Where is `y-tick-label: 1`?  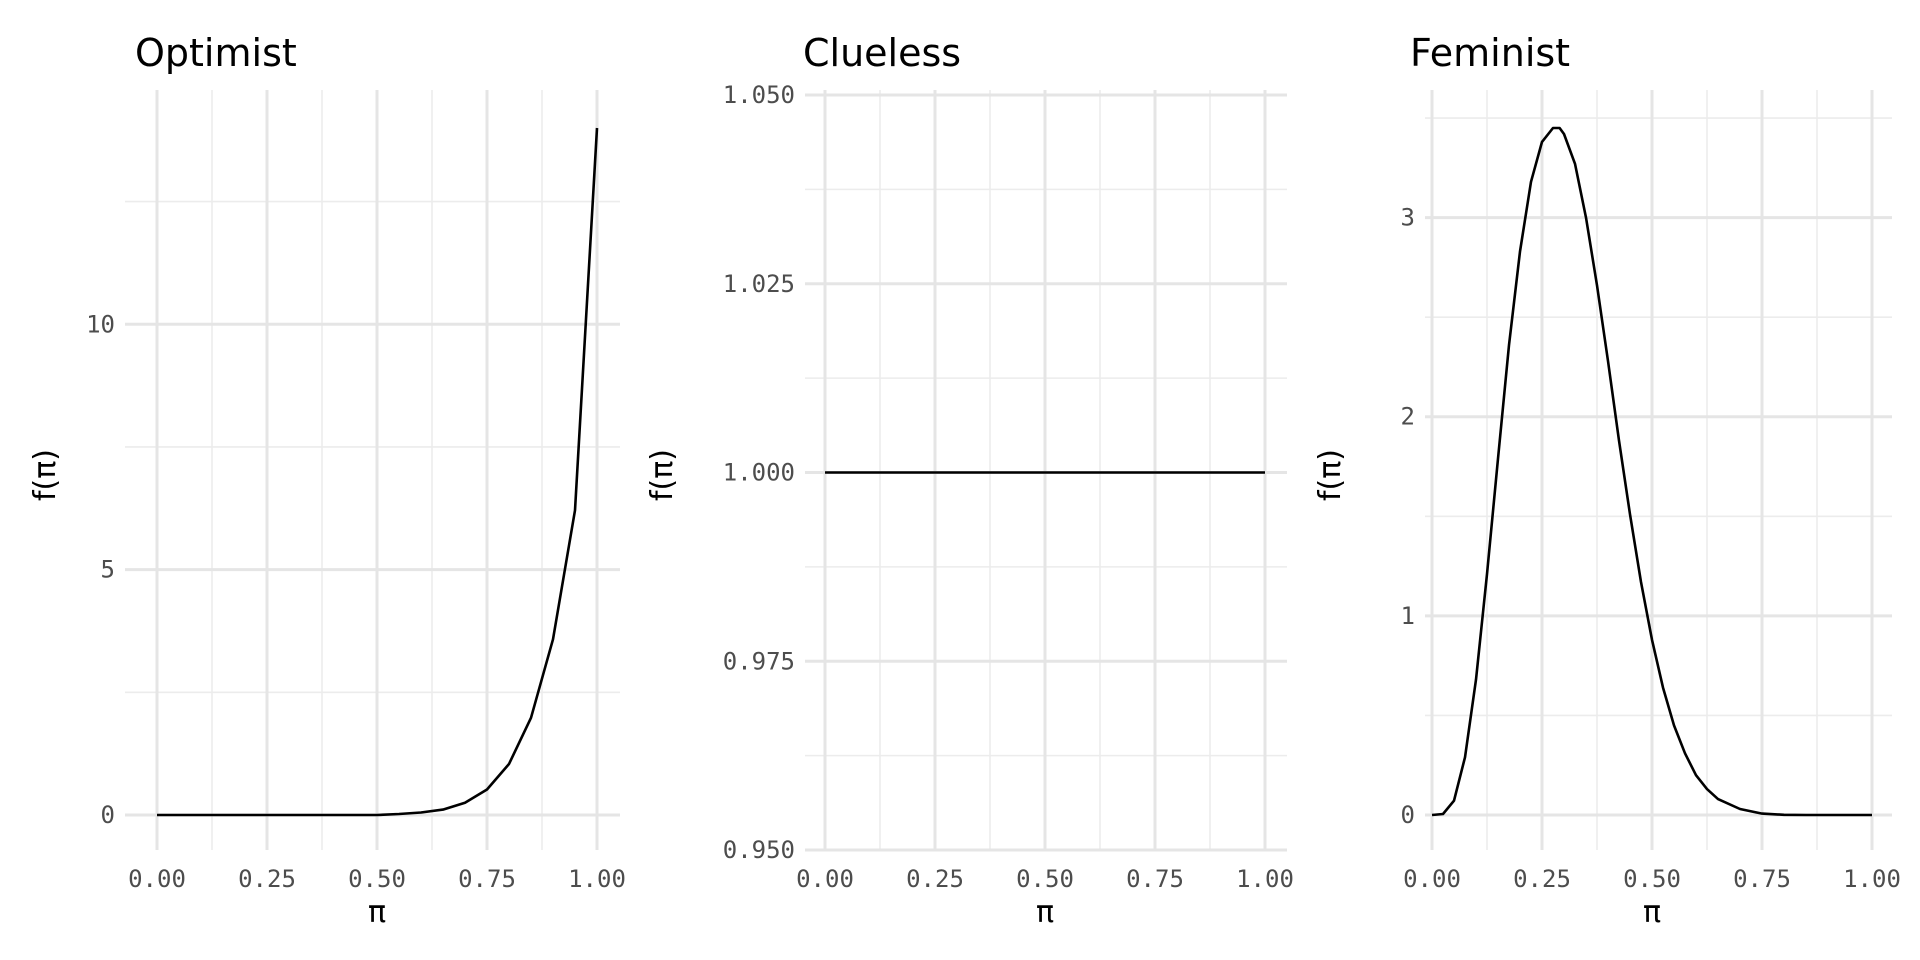
y-tick-label: 1 is located at coordinates (1408, 616).